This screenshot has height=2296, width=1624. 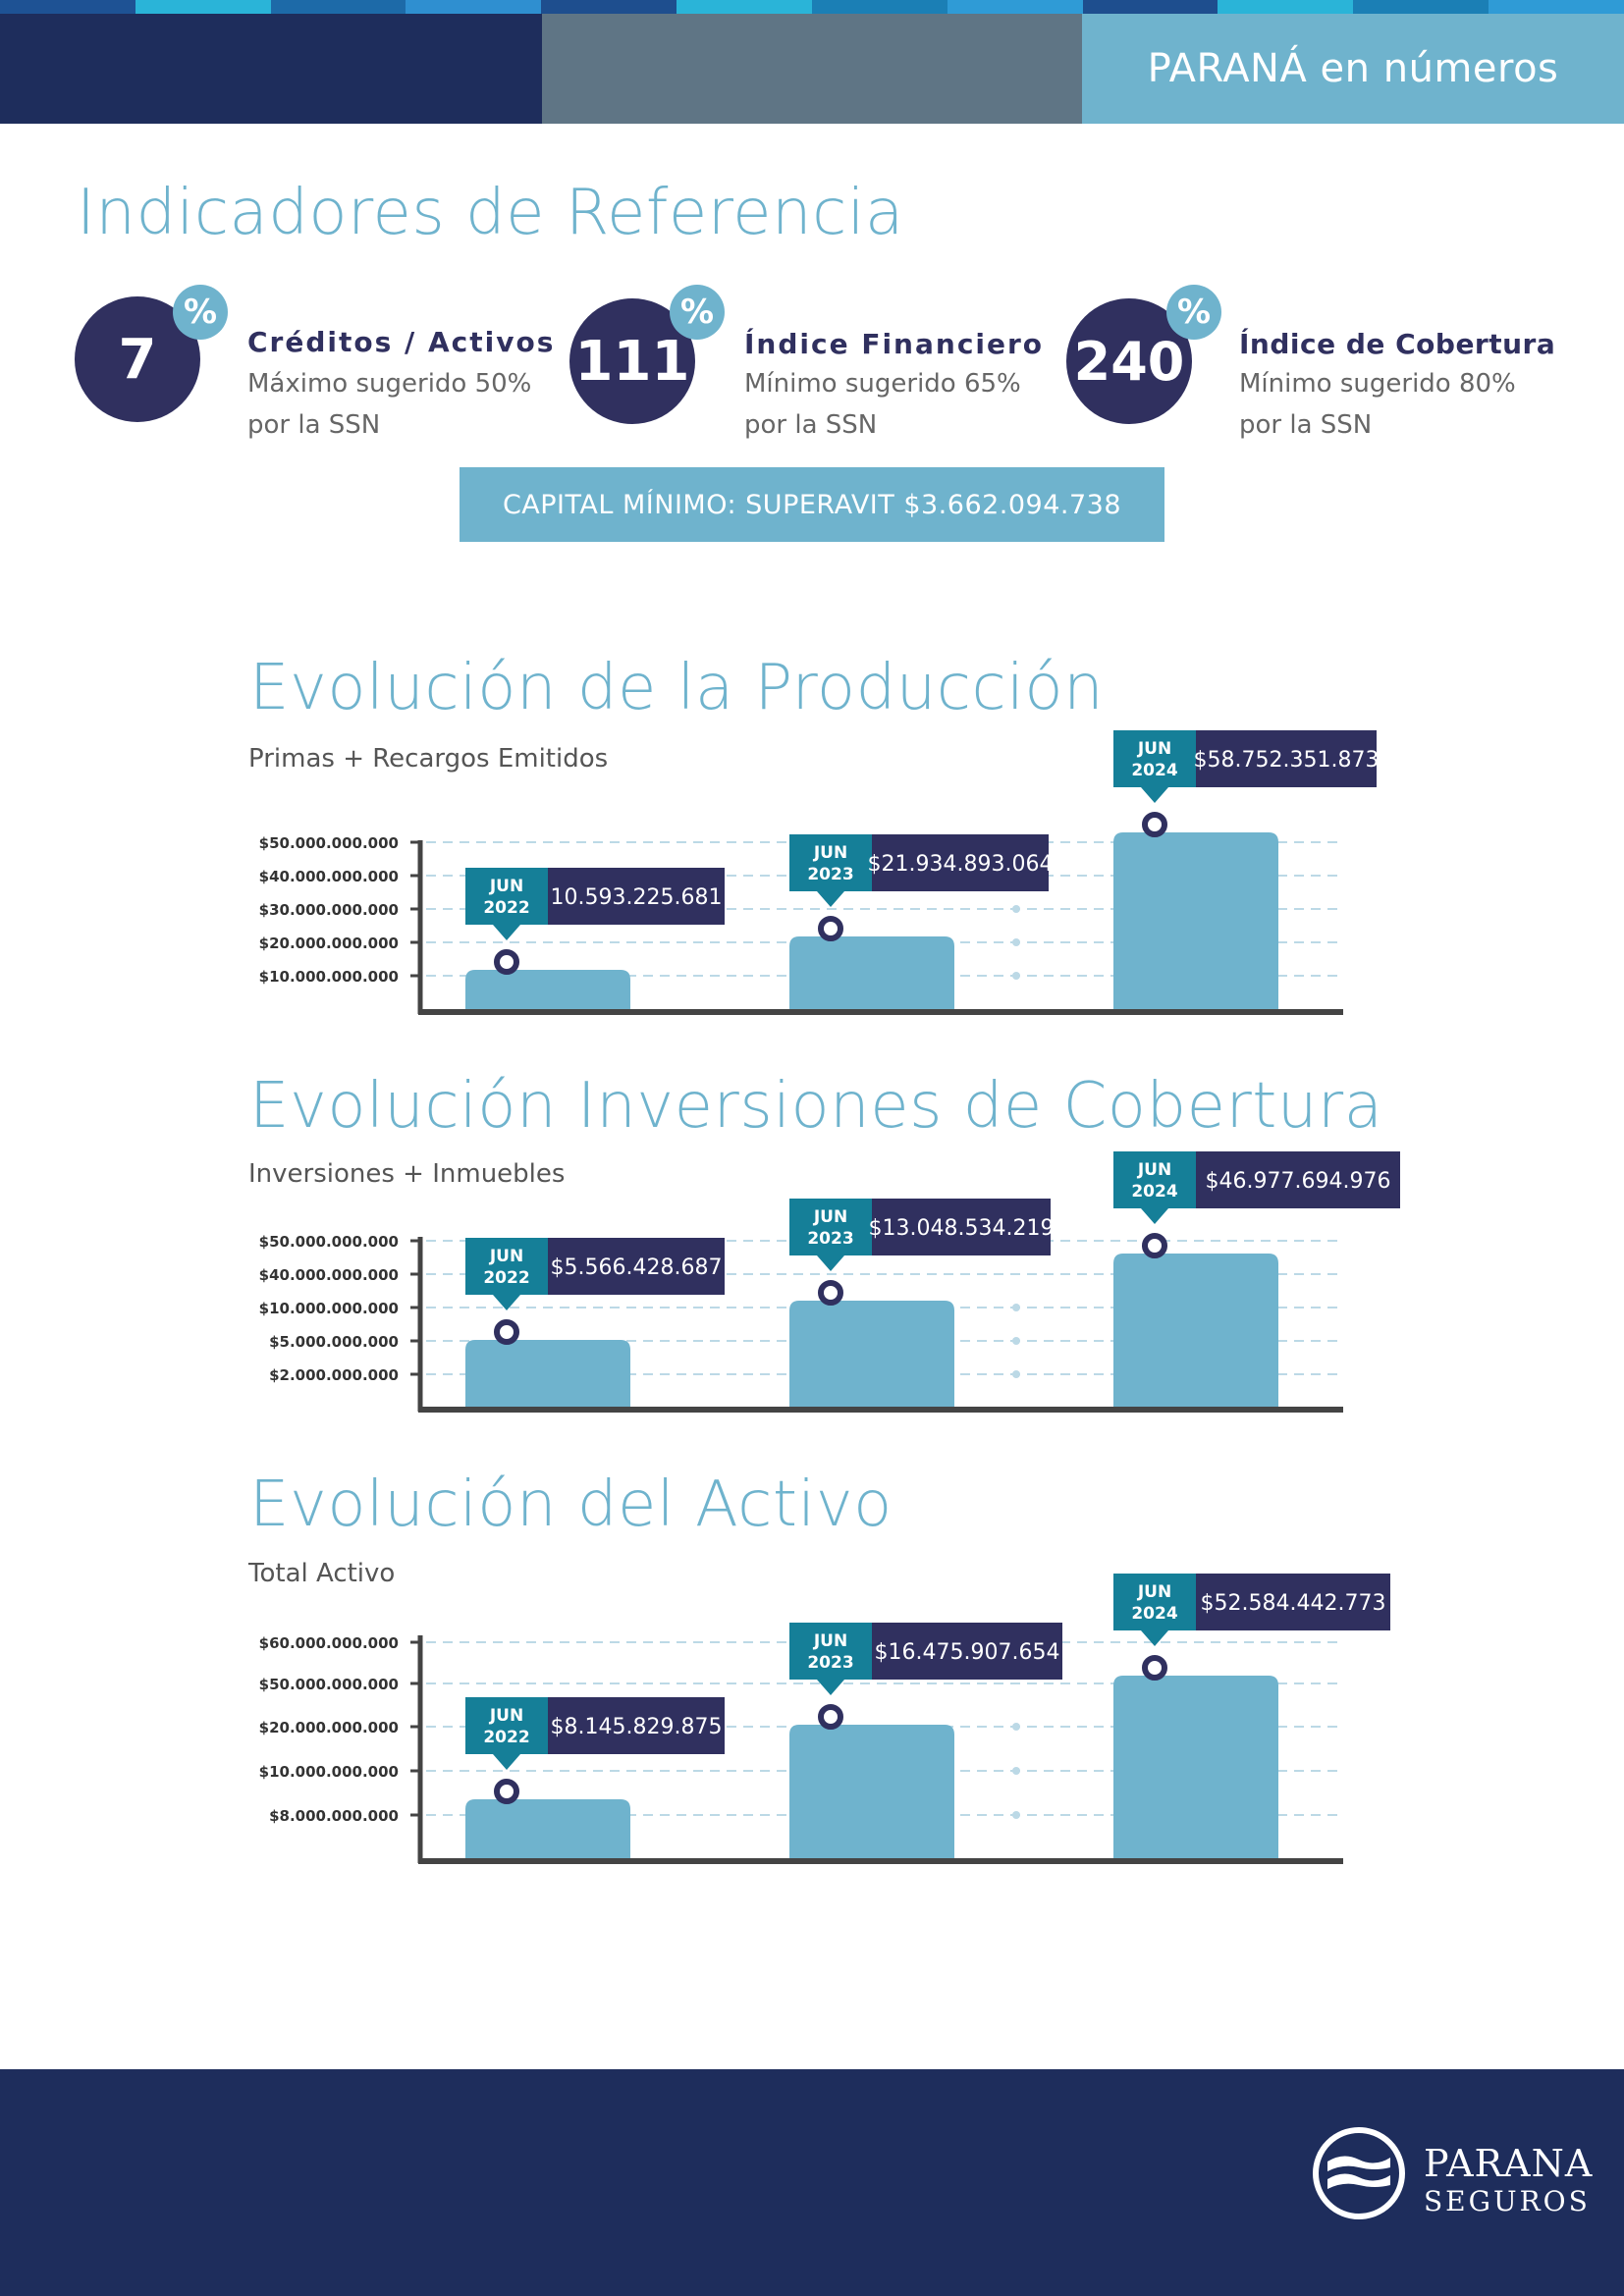 I want to click on value-label: $16.475.907.654, so click(x=967, y=1652).